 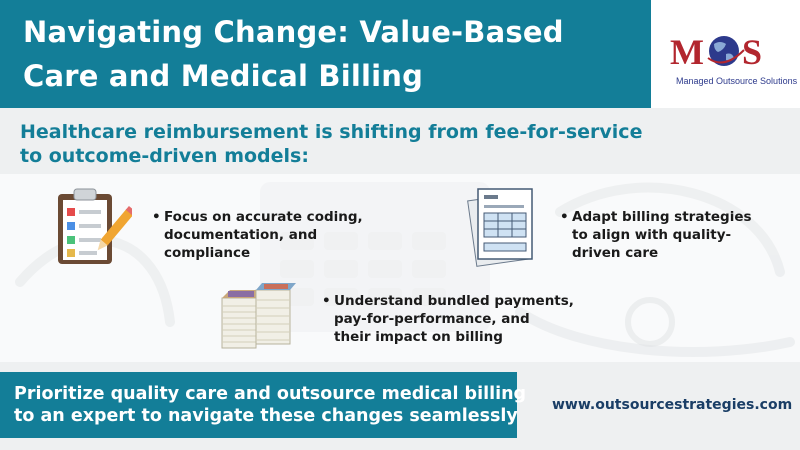 What do you see at coordinates (432, 319) in the screenshot?
I see `point-3-line-2: pay-for-performance, and` at bounding box center [432, 319].